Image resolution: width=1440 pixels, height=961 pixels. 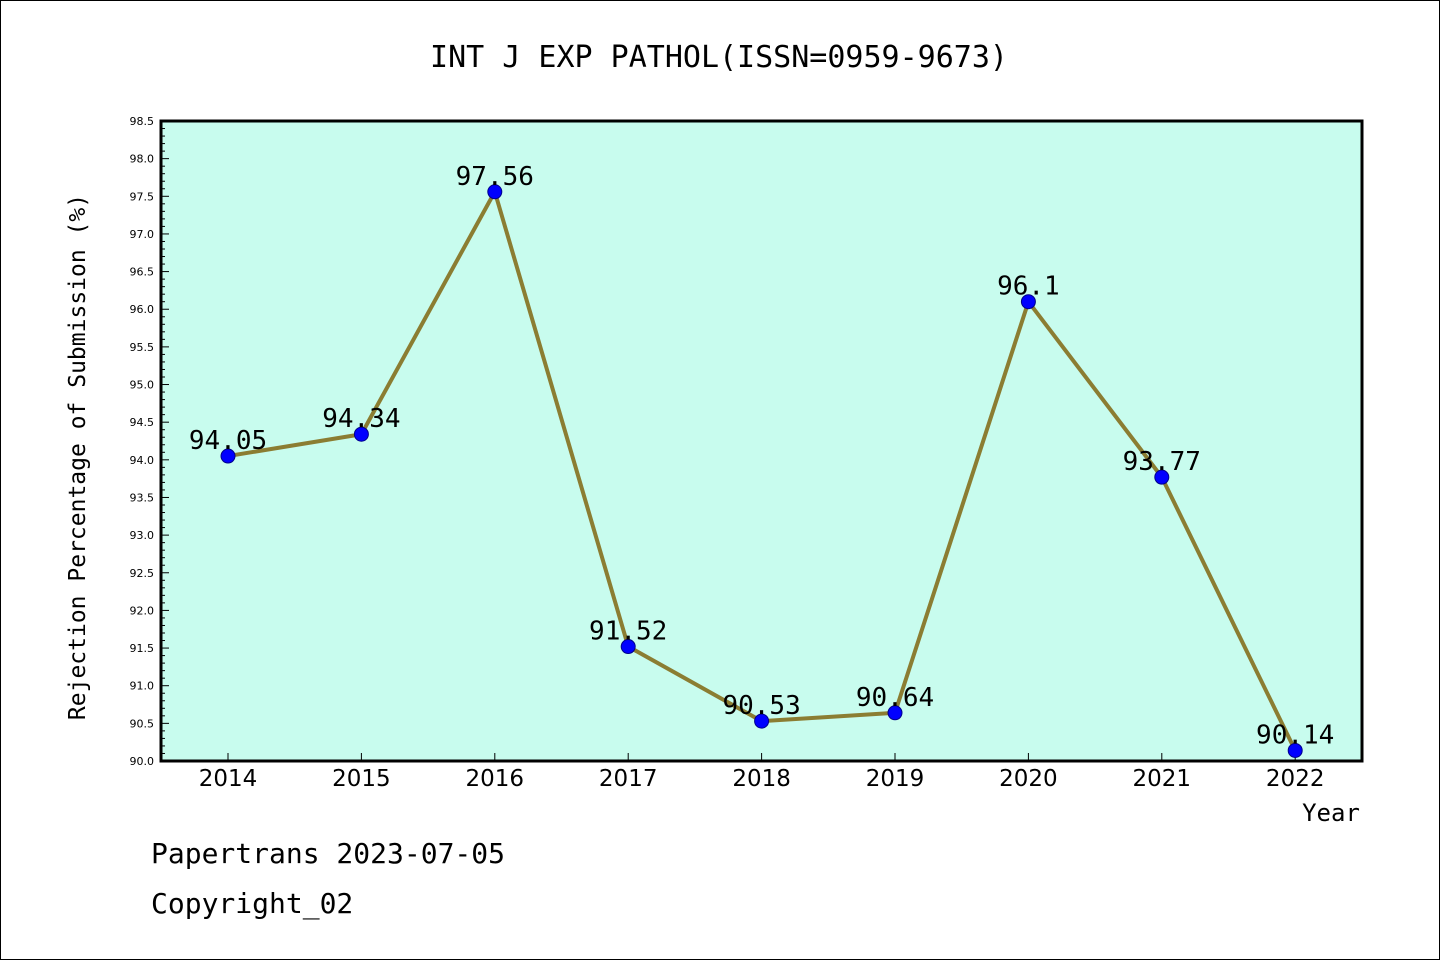 What do you see at coordinates (142, 497) in the screenshot?
I see `y-tick-label: 93.5` at bounding box center [142, 497].